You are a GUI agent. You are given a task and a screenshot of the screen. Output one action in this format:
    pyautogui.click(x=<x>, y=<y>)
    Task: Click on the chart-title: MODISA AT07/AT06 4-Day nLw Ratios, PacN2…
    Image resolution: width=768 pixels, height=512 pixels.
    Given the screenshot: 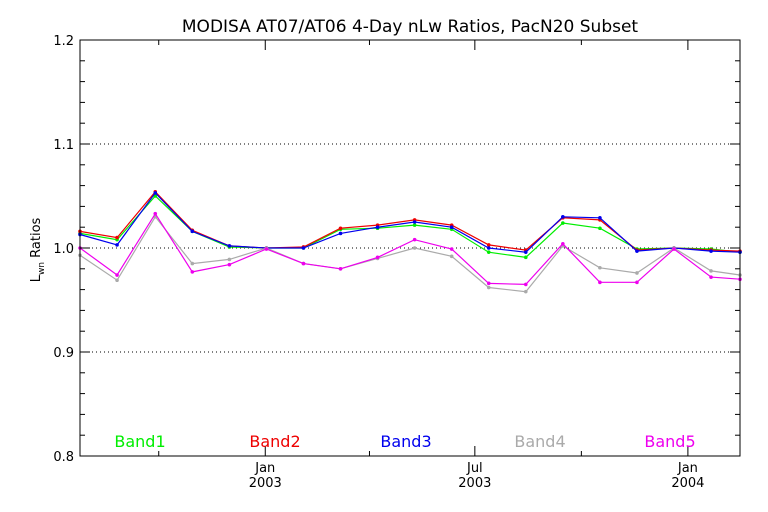 What is the action you would take?
    pyautogui.click(x=410, y=27)
    